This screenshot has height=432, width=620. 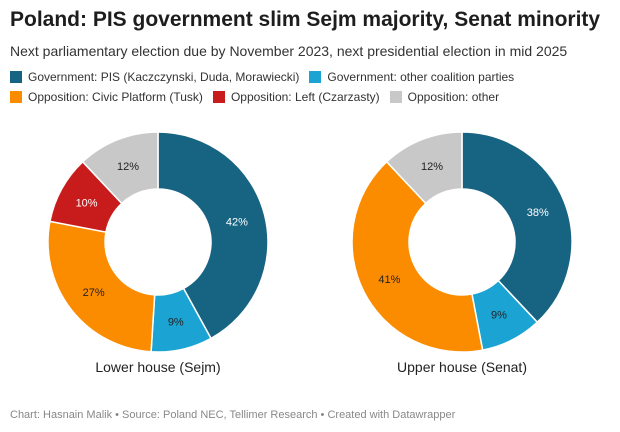 I want to click on senat-slice-label-2: 41%, so click(x=389, y=280).